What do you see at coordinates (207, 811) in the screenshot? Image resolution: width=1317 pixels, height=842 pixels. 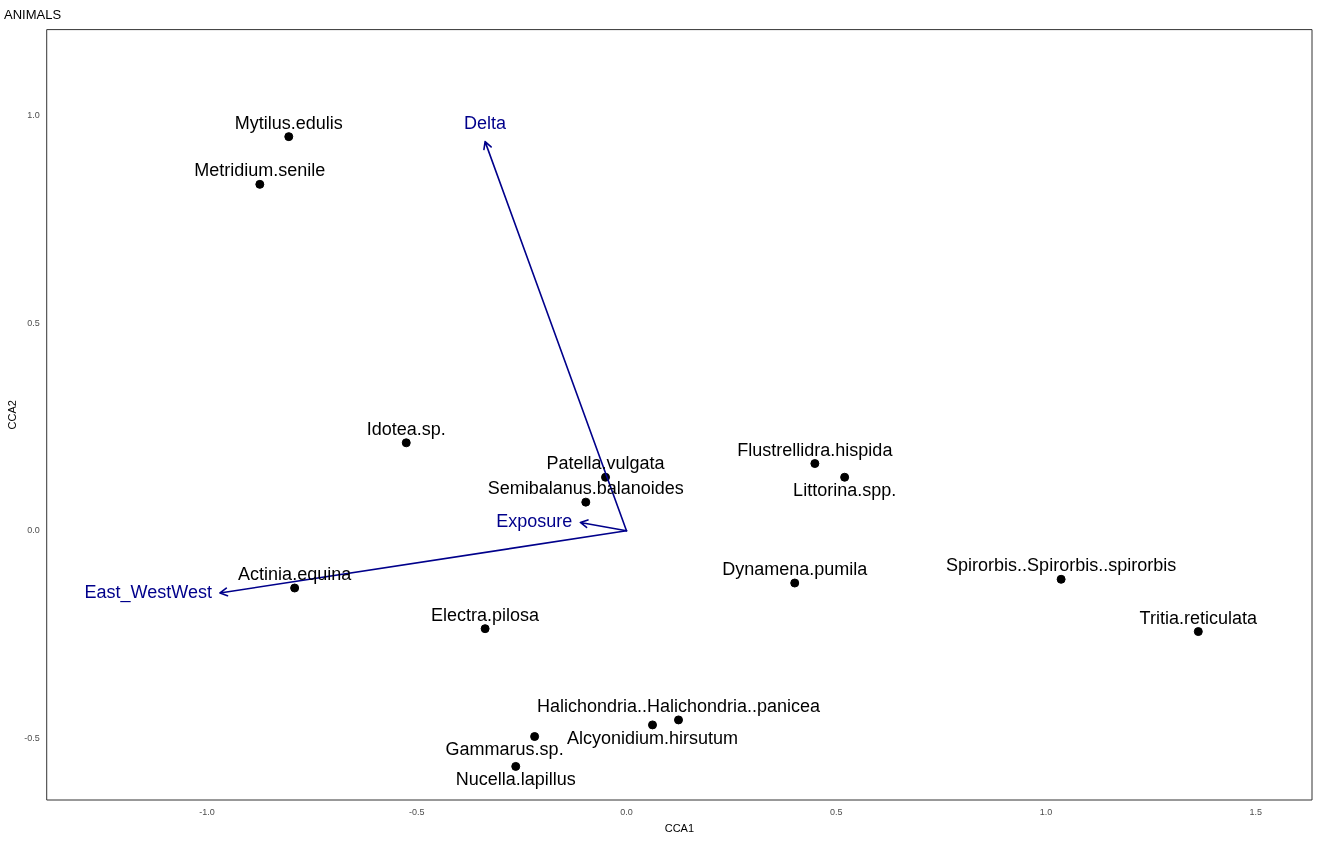 I see `x-tick-label: -1.0` at bounding box center [207, 811].